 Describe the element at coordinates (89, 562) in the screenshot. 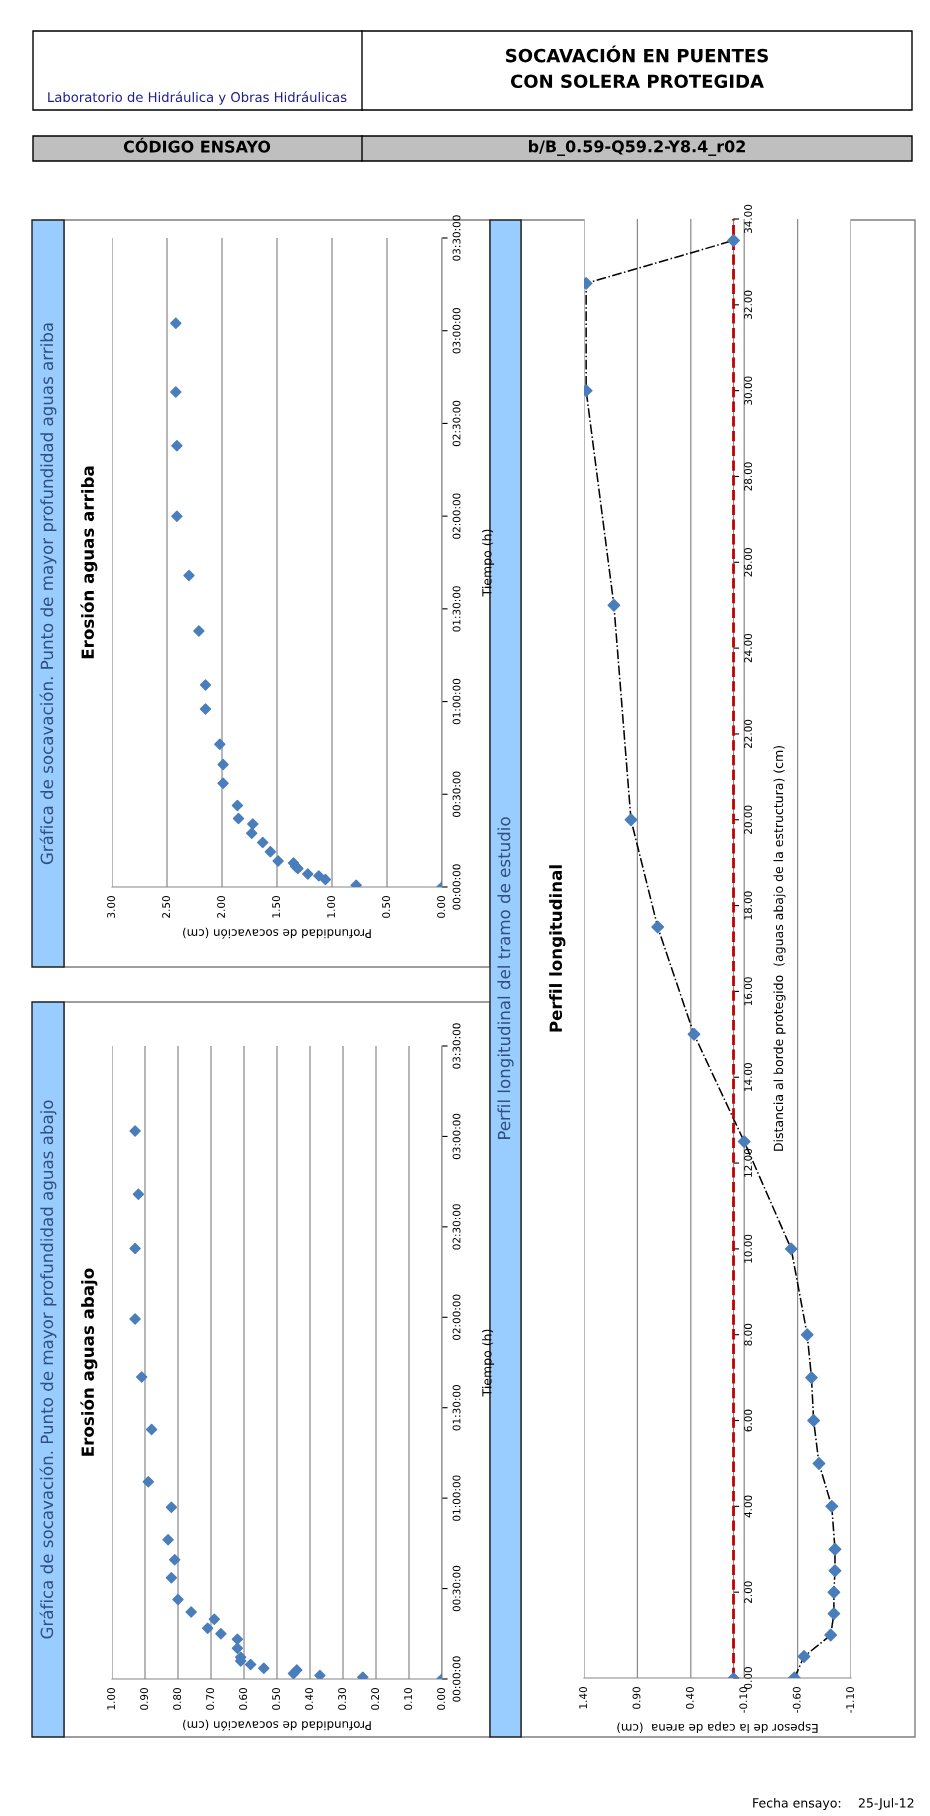

I see `text: Erosión aguas arriba` at that location.